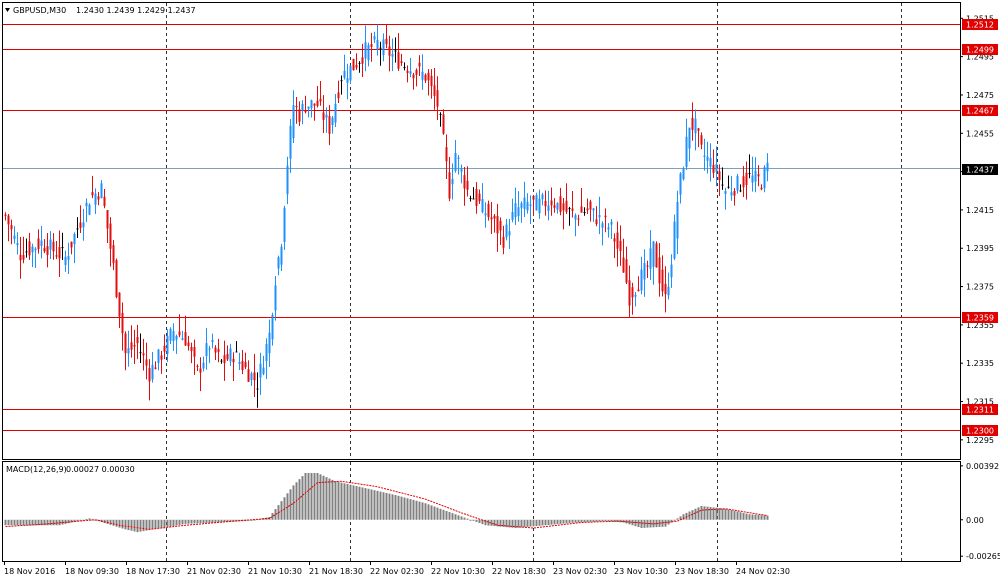  I want to click on macd-label: MACD(12,26,9), so click(36, 469).